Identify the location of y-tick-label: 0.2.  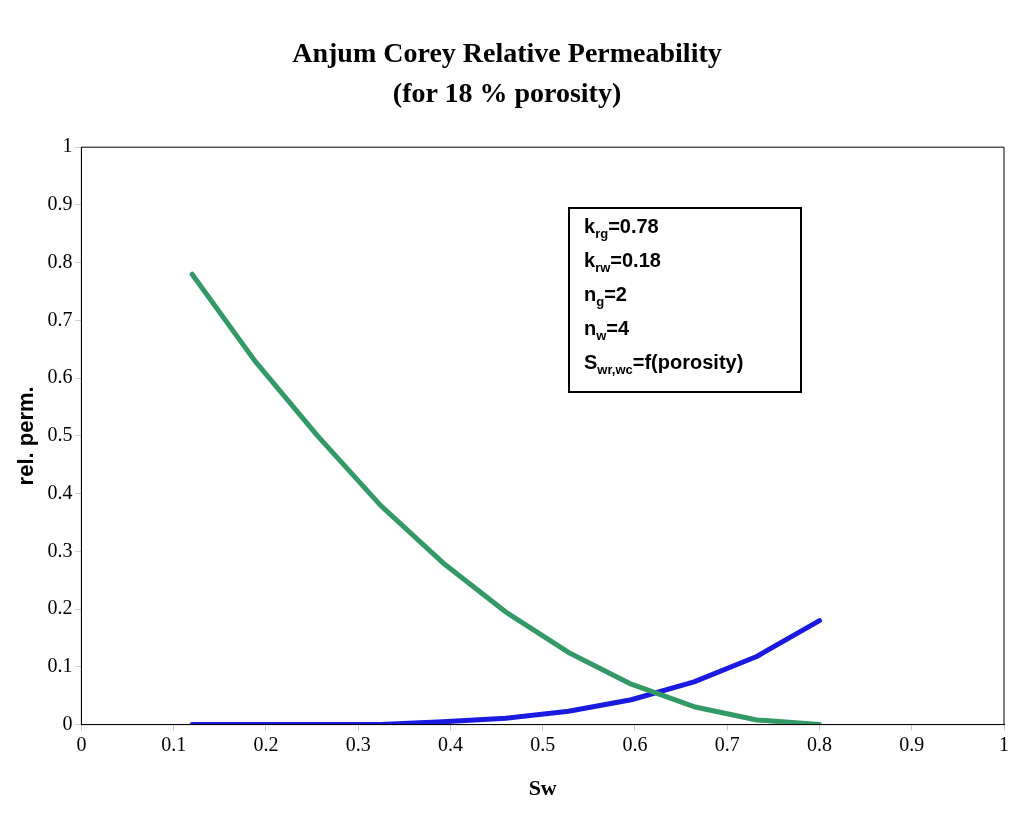
(60, 607).